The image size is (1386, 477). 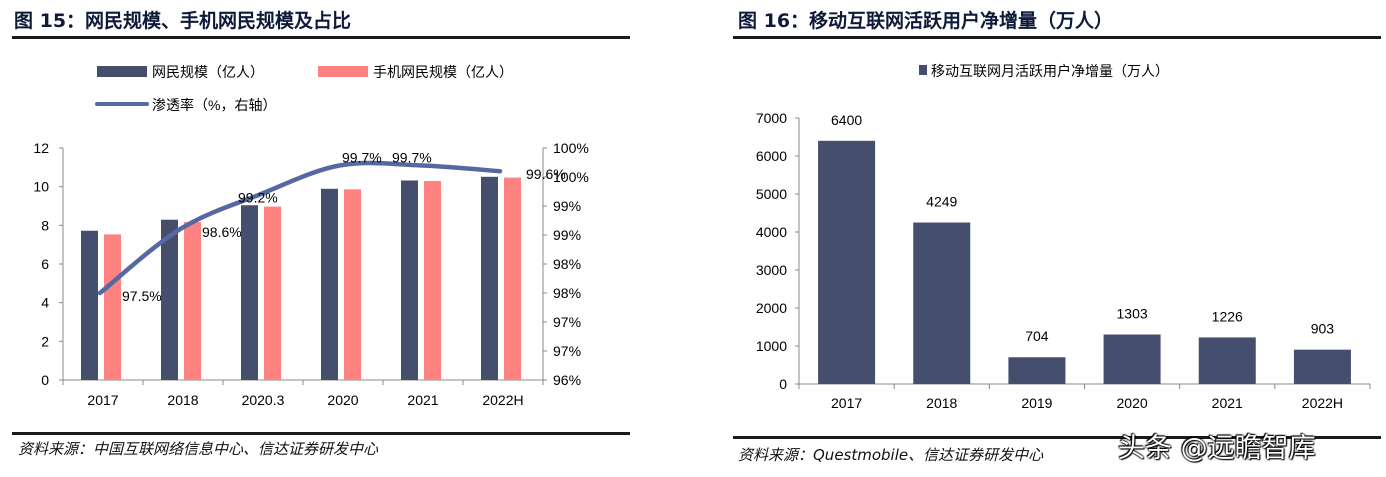 What do you see at coordinates (1036, 403) in the screenshot?
I see `x-tick-label: 2019` at bounding box center [1036, 403].